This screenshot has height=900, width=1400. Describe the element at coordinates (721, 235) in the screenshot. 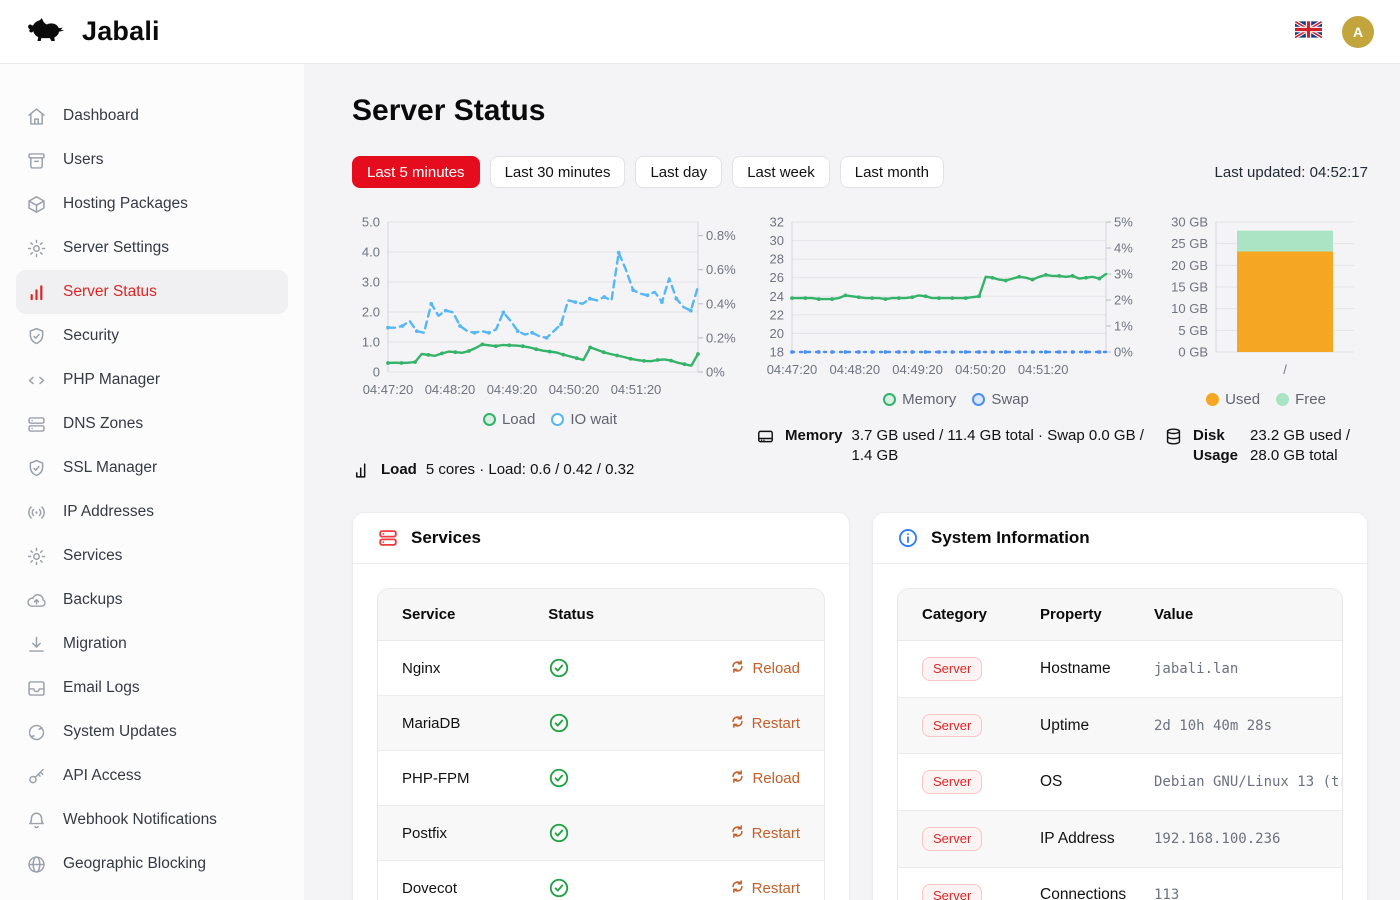

I see `svg-text: 0.8%` at that location.